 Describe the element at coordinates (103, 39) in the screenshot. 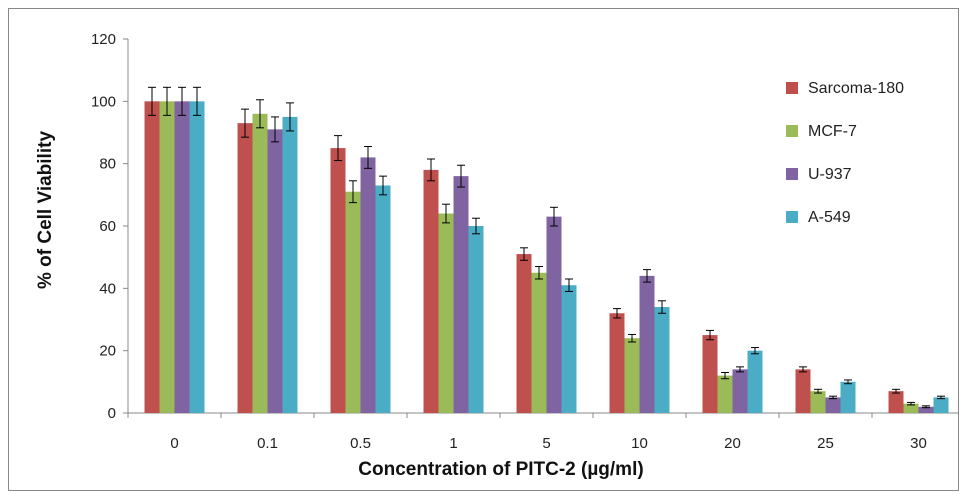

I see `y-tick-label: 120` at that location.